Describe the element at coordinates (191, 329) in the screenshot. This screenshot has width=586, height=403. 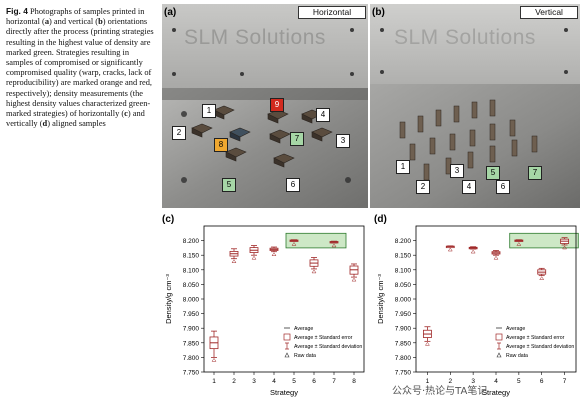
I see `y-tick-label: 7.900` at that location.